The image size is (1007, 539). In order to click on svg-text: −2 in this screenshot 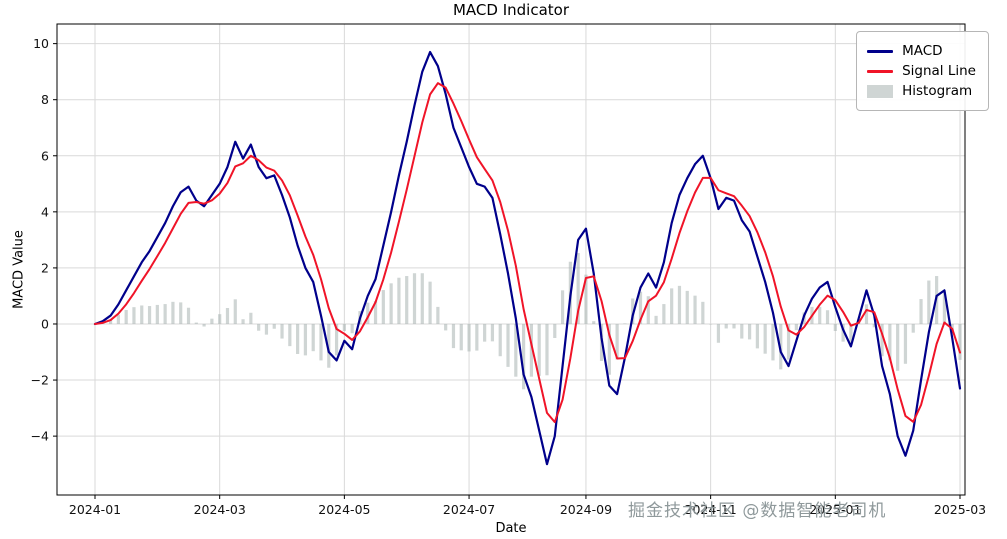, I will do `click(40, 380)`.